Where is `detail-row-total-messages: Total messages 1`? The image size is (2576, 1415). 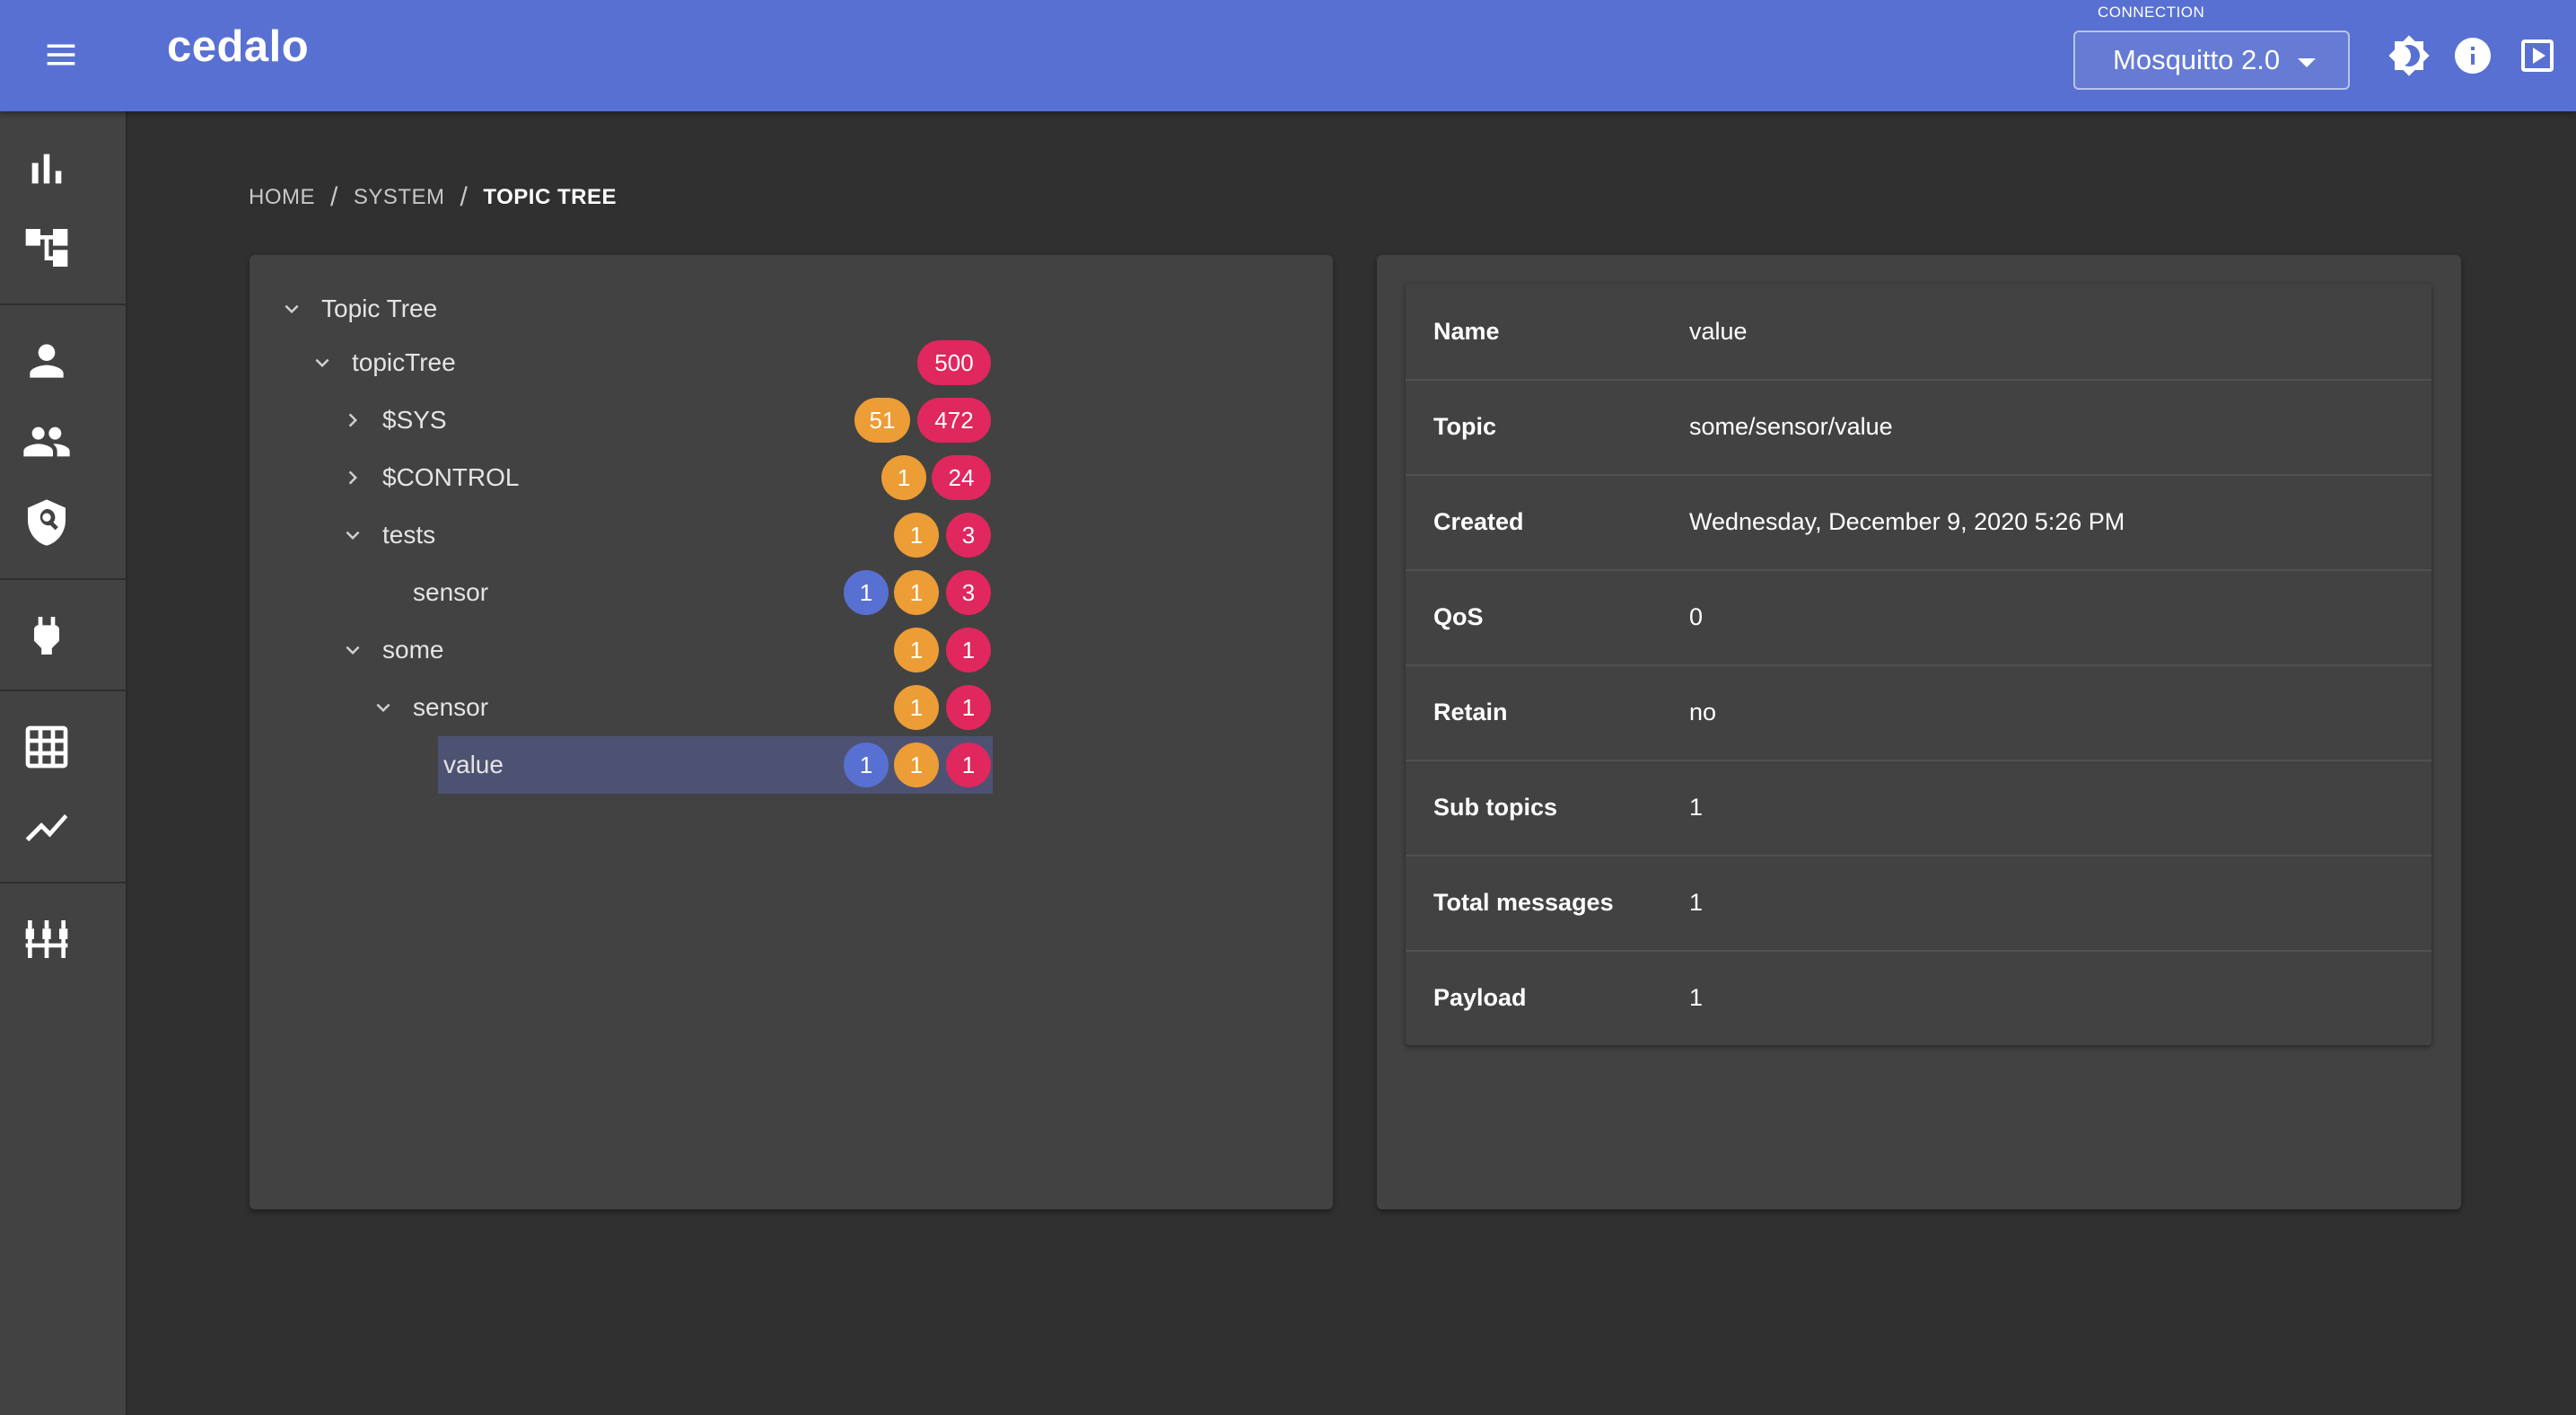 detail-row-total-messages: Total messages 1 is located at coordinates (1918, 904).